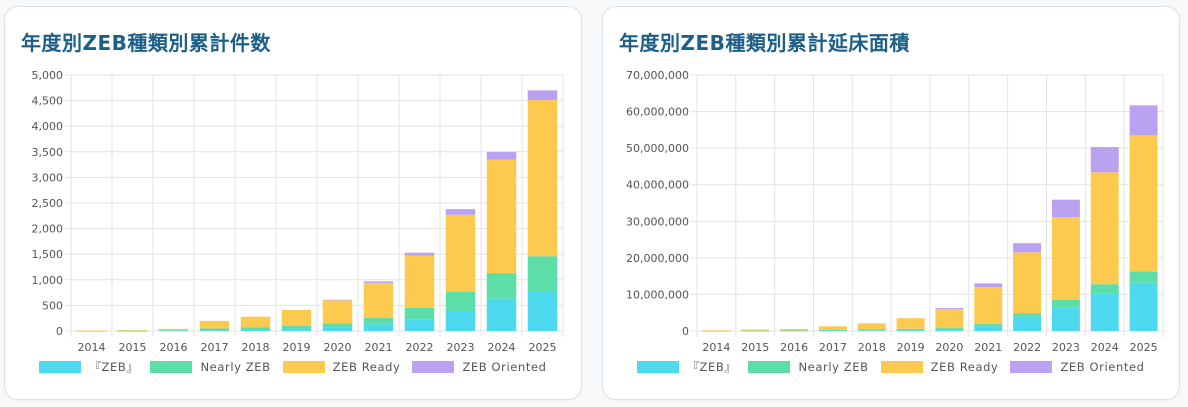 The image size is (1188, 407). Describe the element at coordinates (146, 43) in the screenshot. I see `chart-title: 年度別ZEB種類別累計件数` at that location.